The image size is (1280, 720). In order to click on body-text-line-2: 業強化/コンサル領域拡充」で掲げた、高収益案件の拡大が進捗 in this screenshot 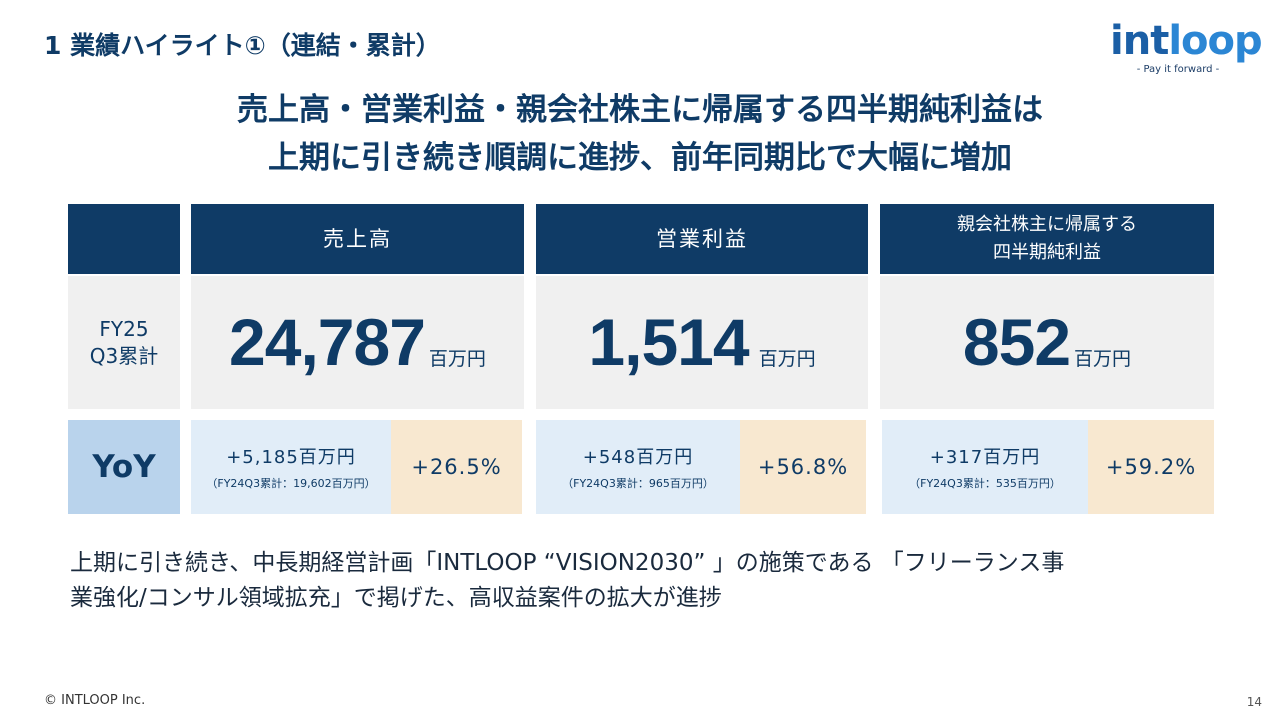, I will do `click(396, 598)`.